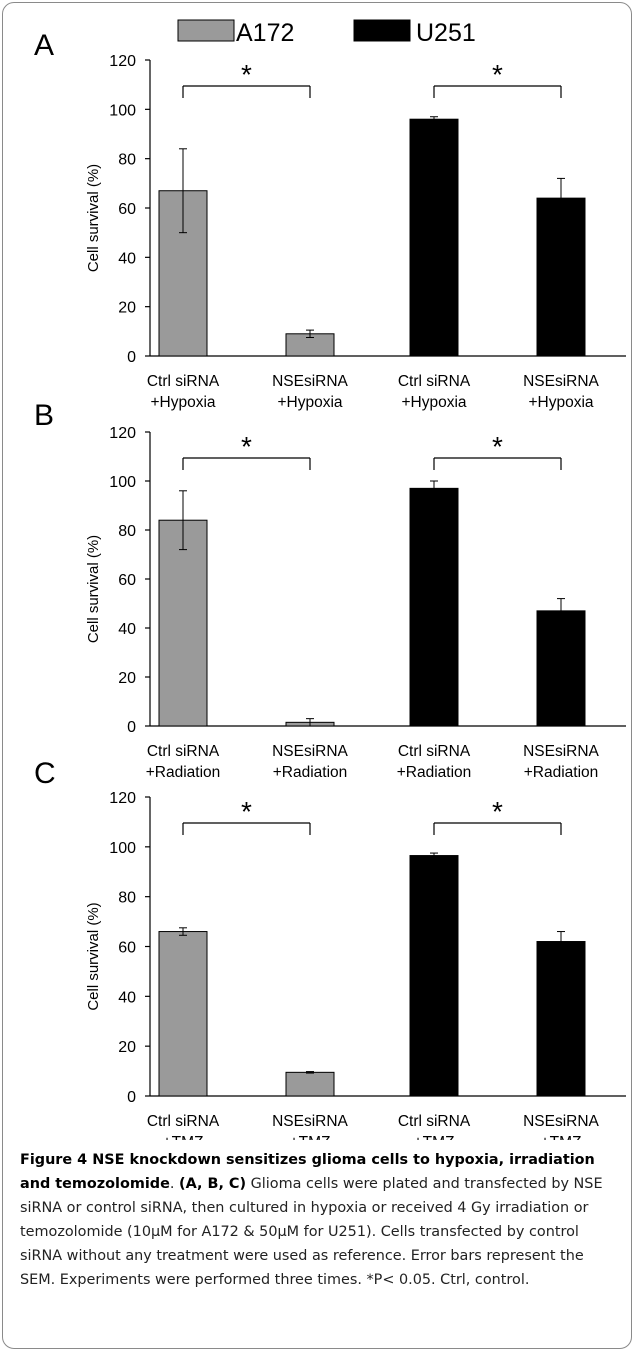 Image resolution: width=636 pixels, height=1353 pixels. Describe the element at coordinates (434, 772) in the screenshot. I see `panel-b-x-tick-label-3-line2: +Radiation` at that location.